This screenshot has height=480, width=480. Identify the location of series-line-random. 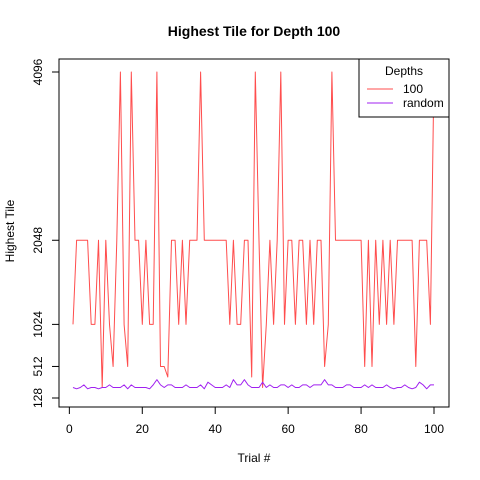
(253, 384).